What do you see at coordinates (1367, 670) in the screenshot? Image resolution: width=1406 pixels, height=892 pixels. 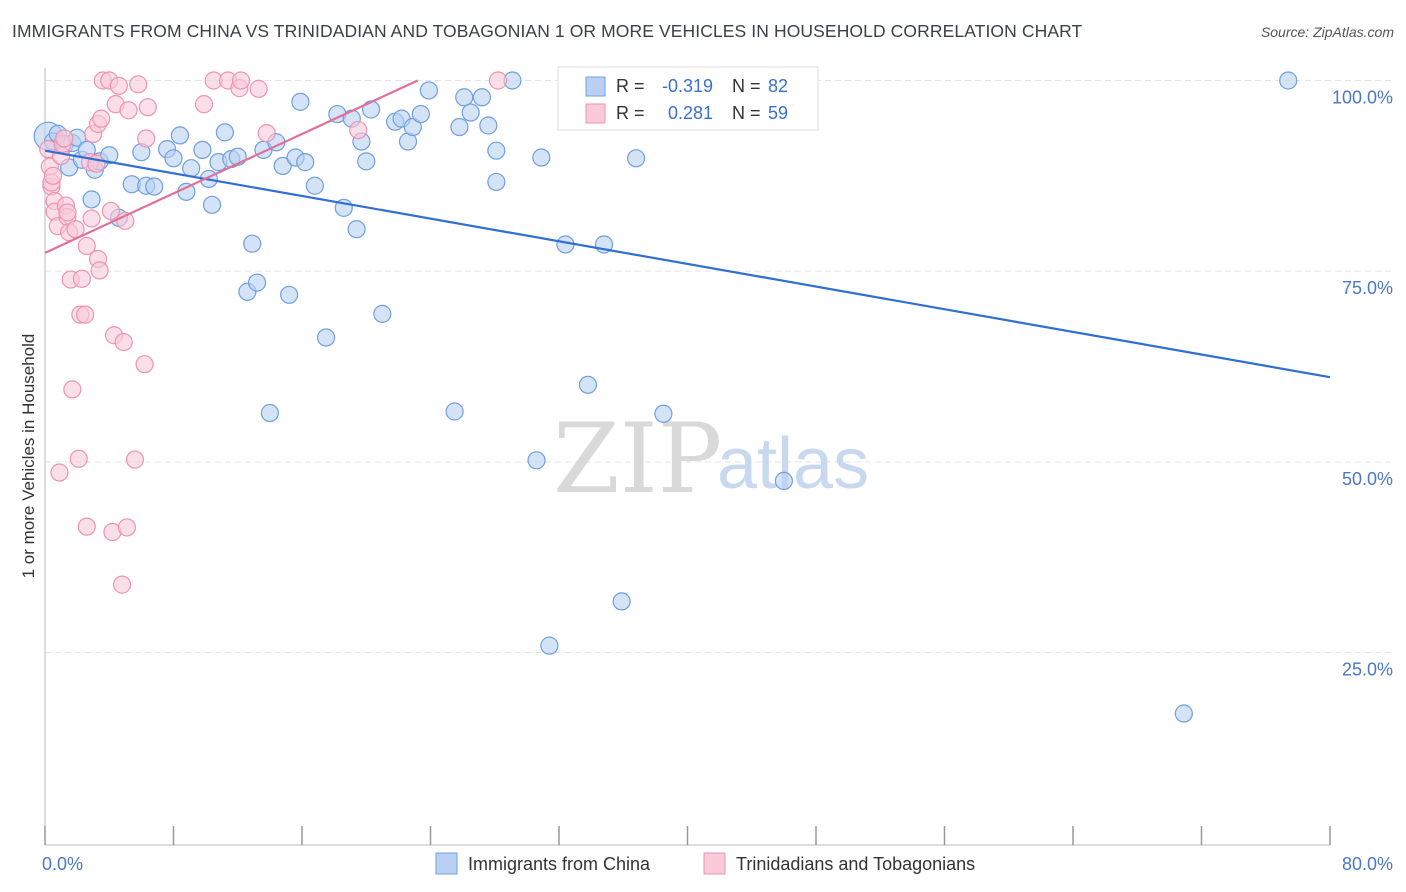 I see `y-tick-label-3: 25.0%` at bounding box center [1367, 670].